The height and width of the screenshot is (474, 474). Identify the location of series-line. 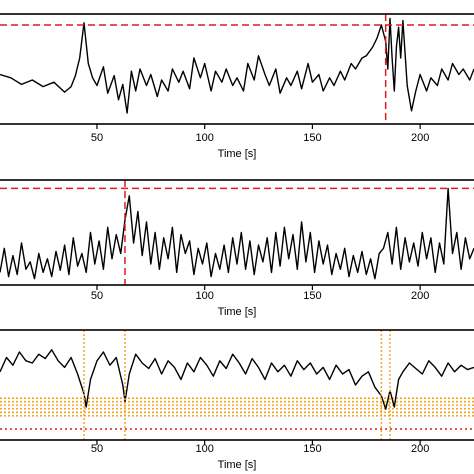
(237, 379).